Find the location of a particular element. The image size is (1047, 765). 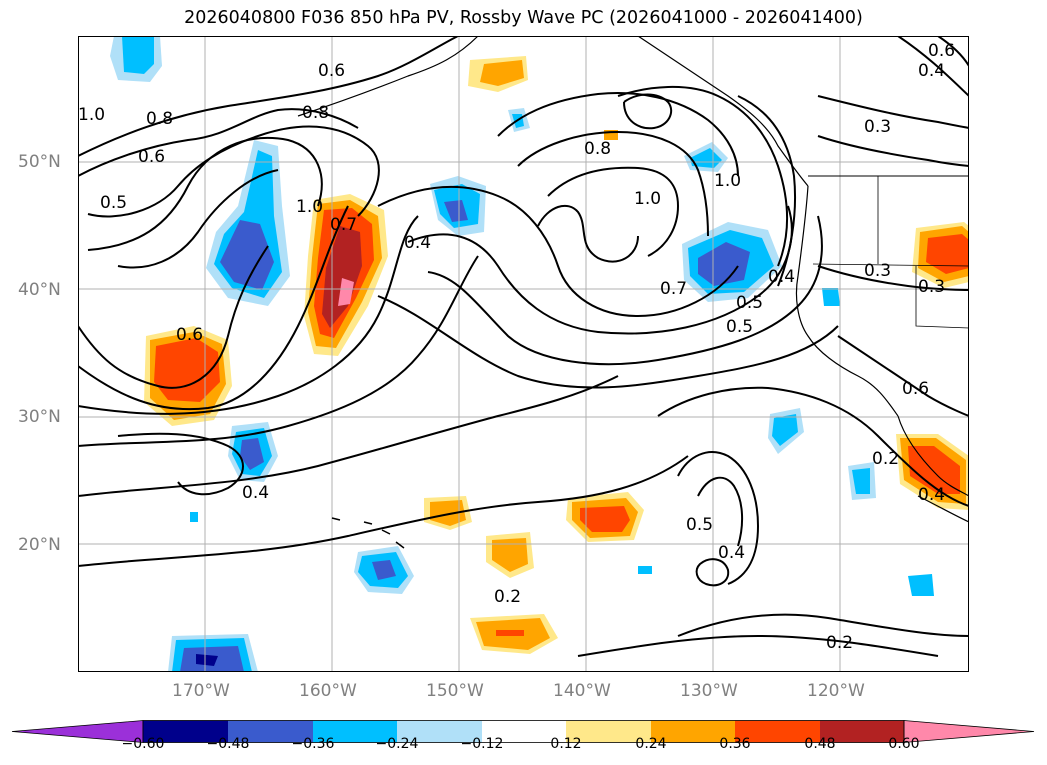

colorbar-tick-label: 0.36 is located at coordinates (735, 744).